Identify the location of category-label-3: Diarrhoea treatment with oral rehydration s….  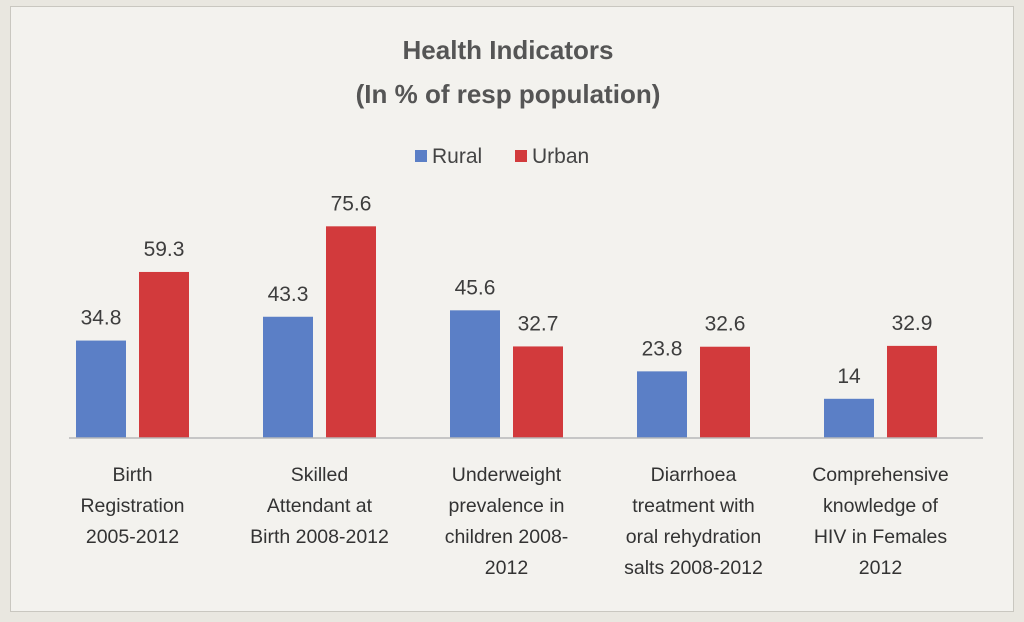
(693, 521).